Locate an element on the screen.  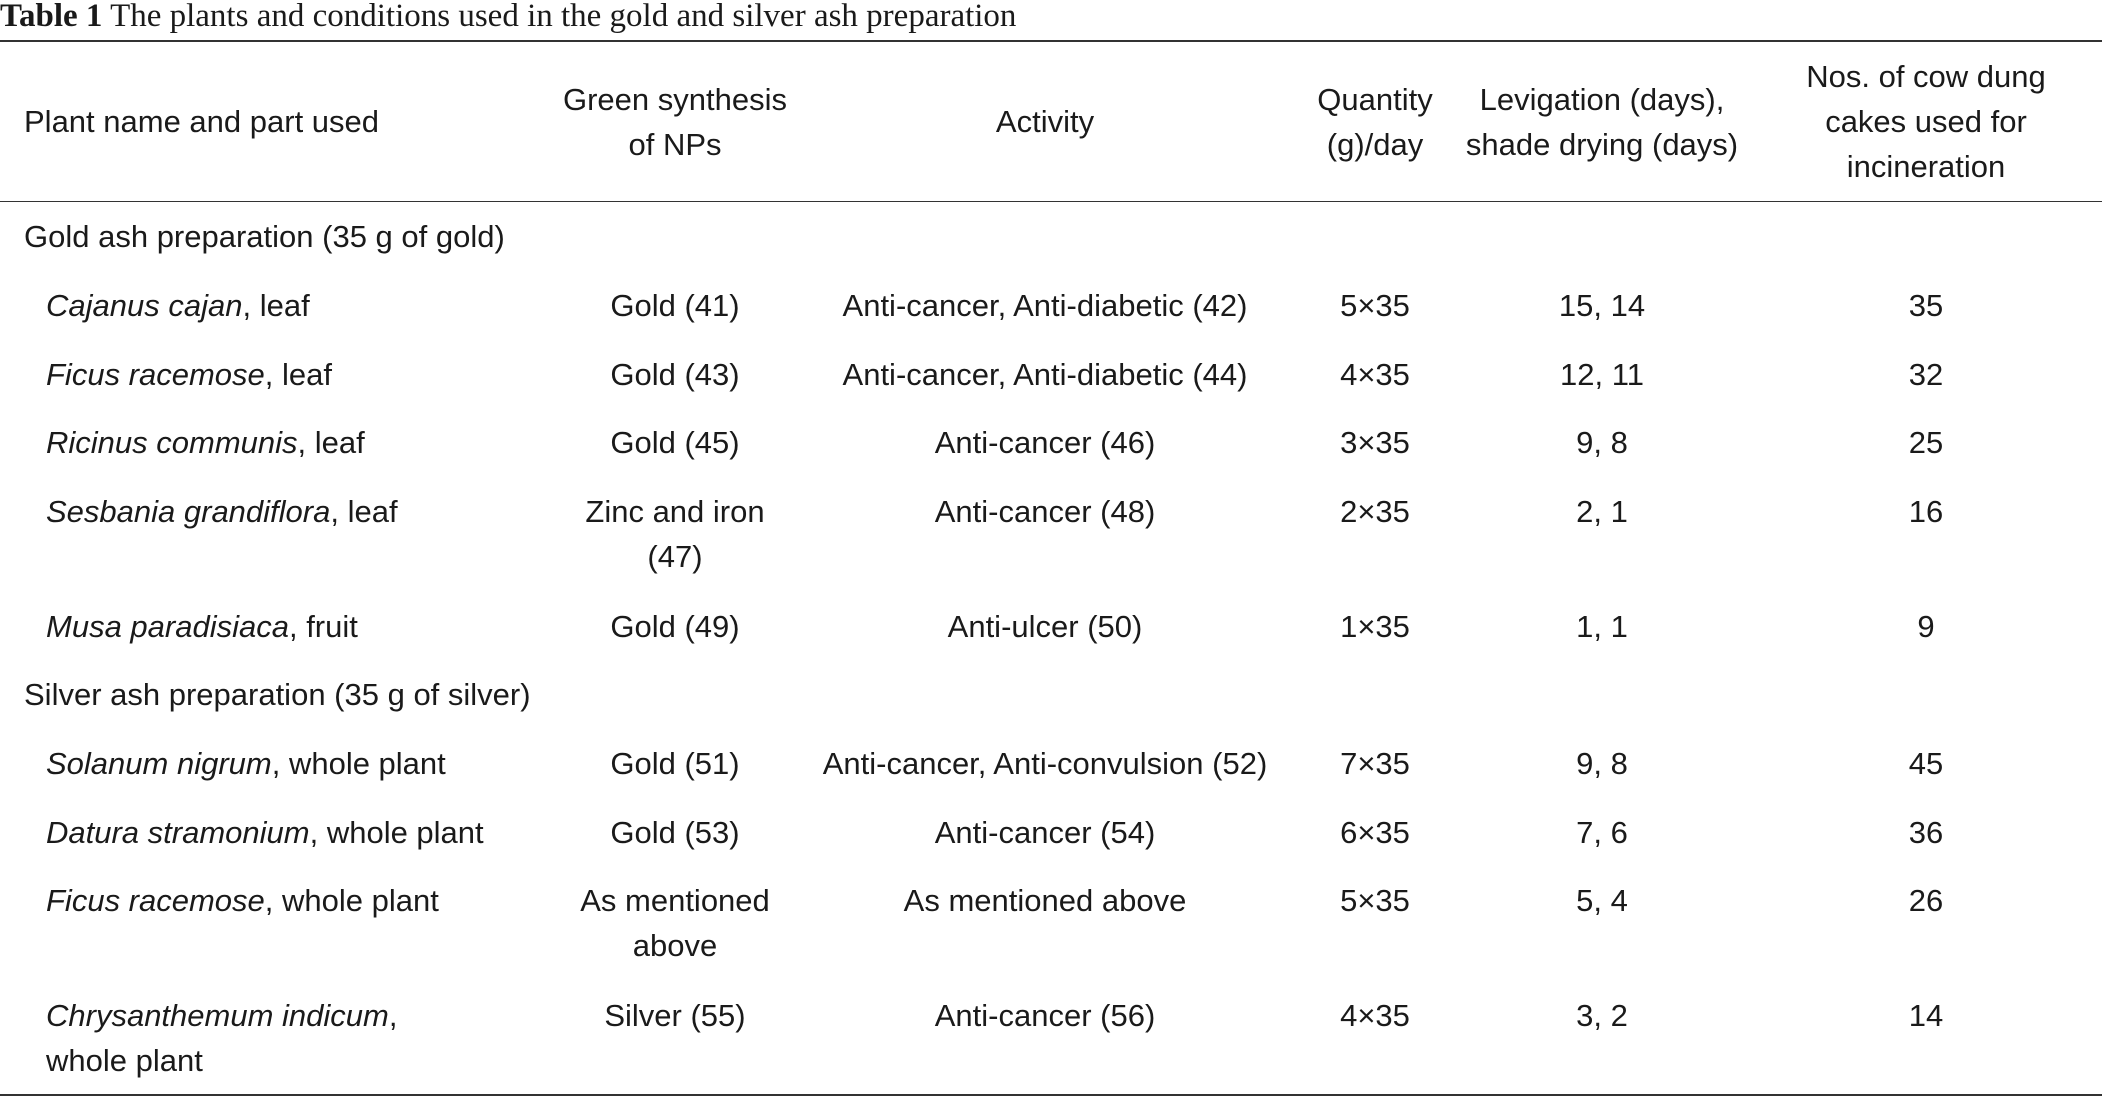
plant-cell: Ficus racemose, leaf is located at coordinates (306, 374).